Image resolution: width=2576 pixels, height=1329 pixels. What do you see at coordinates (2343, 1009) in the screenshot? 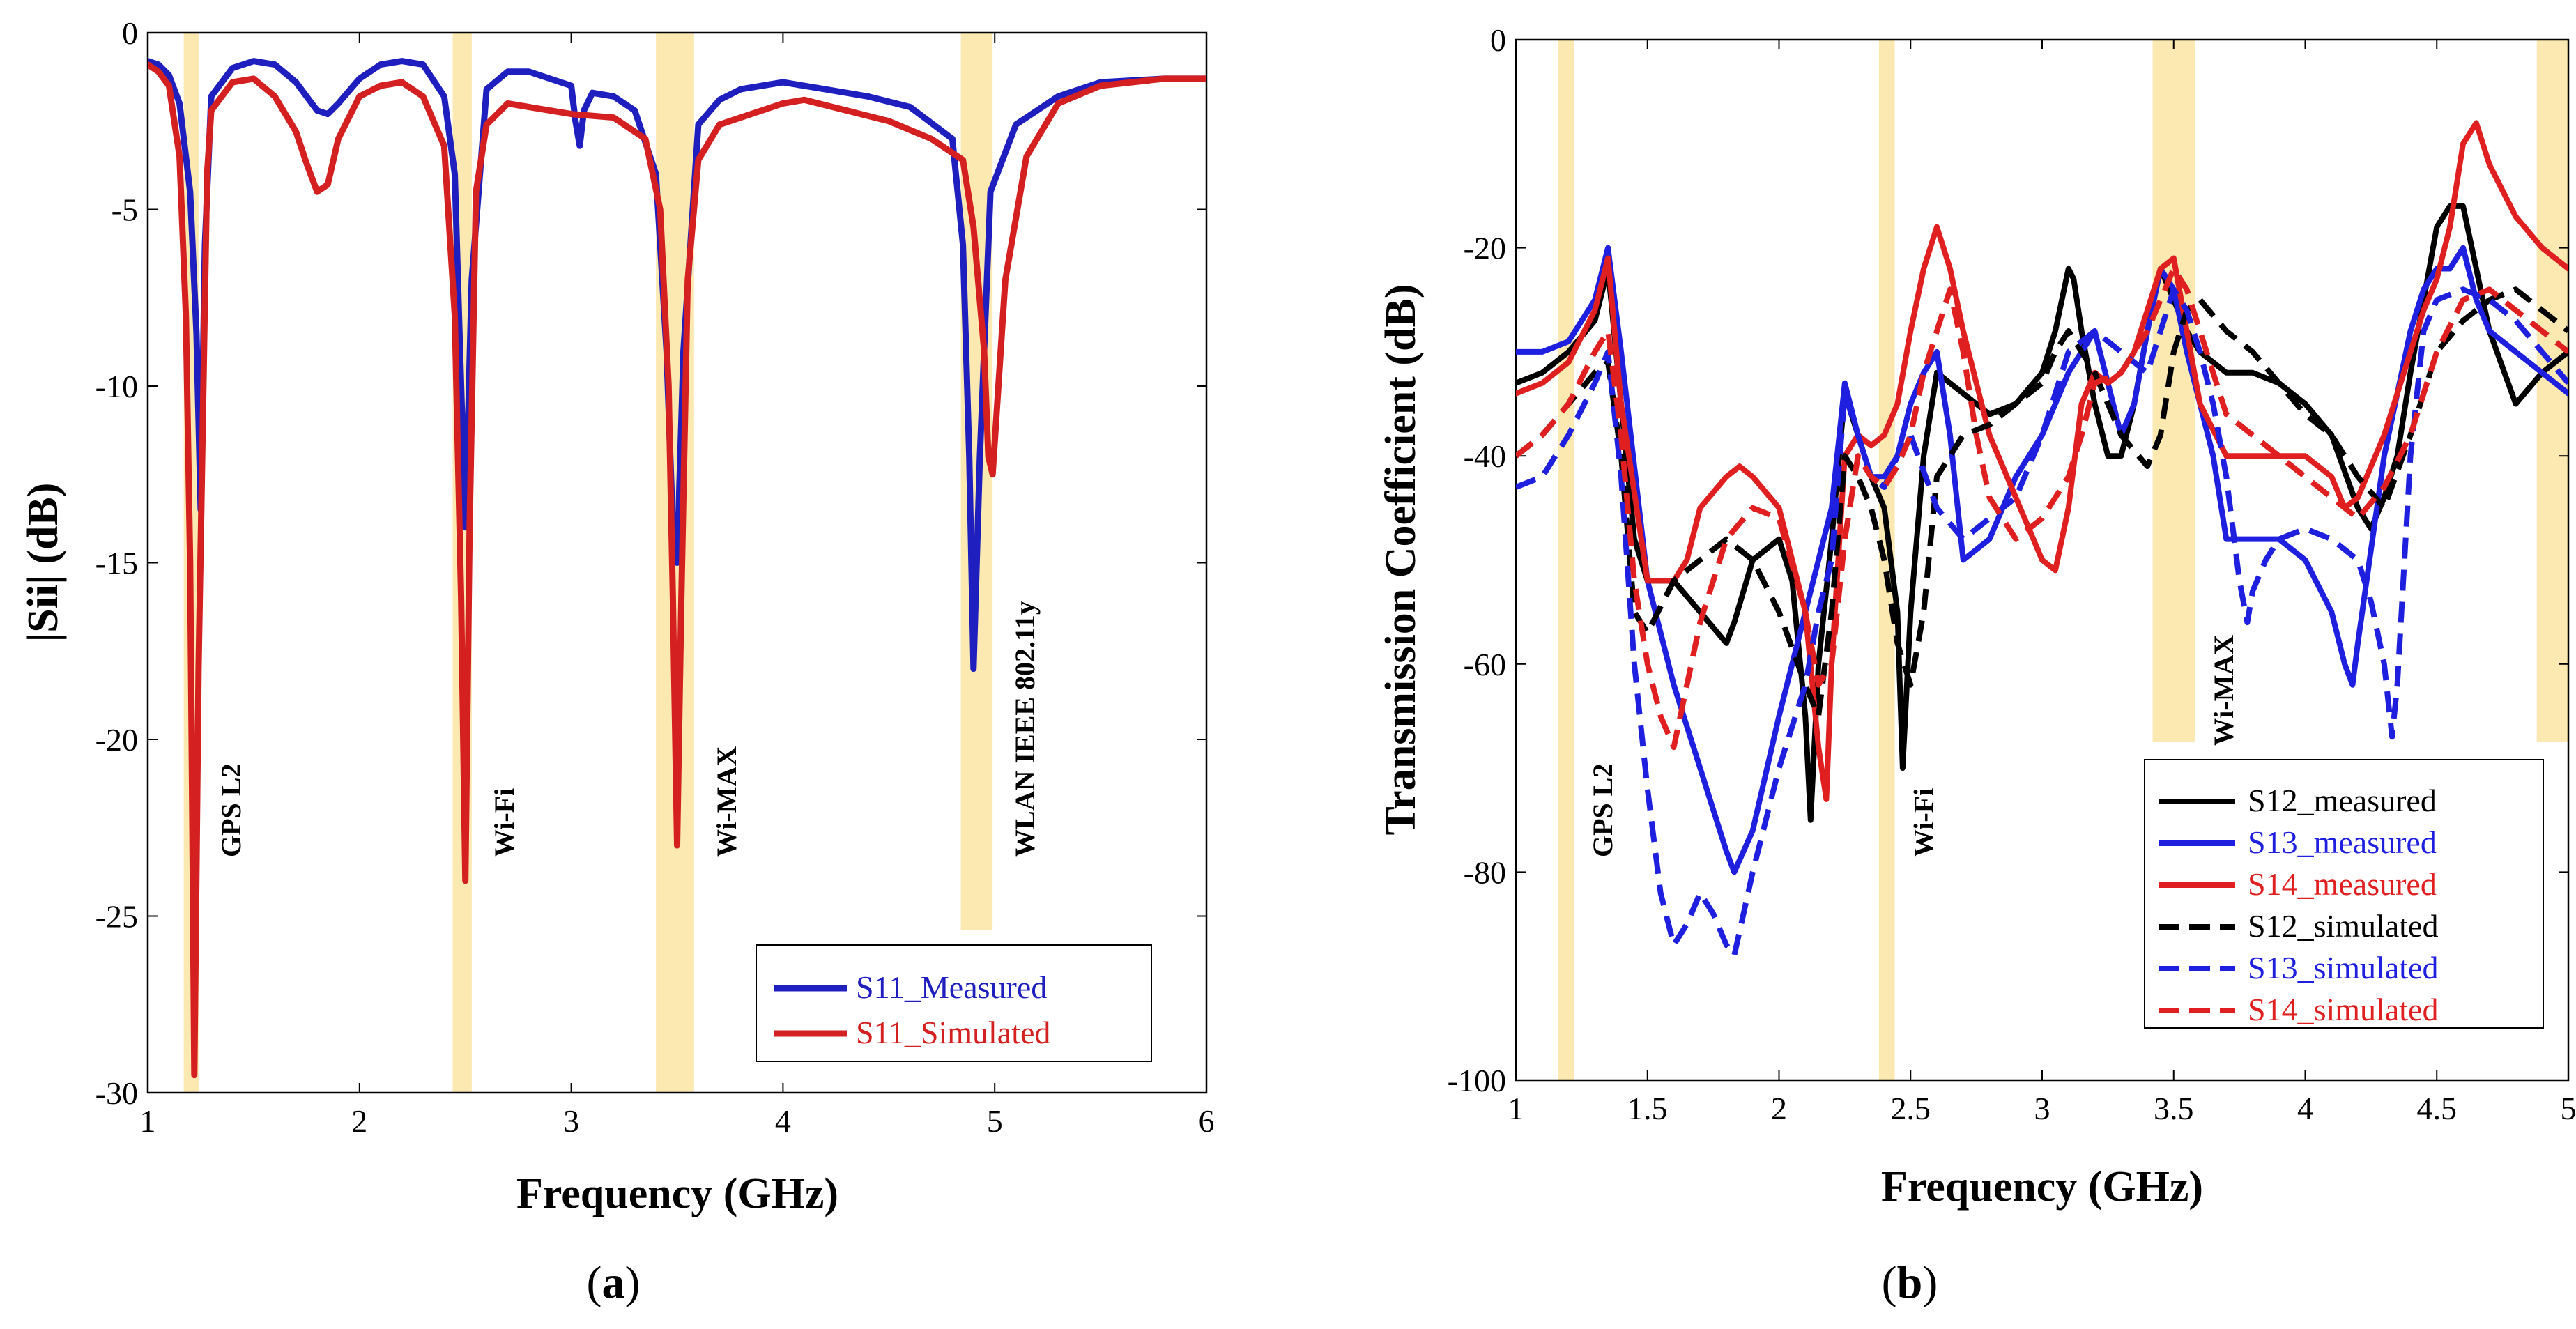
I see `legend-text-s14-simulated: S14_simulated` at bounding box center [2343, 1009].